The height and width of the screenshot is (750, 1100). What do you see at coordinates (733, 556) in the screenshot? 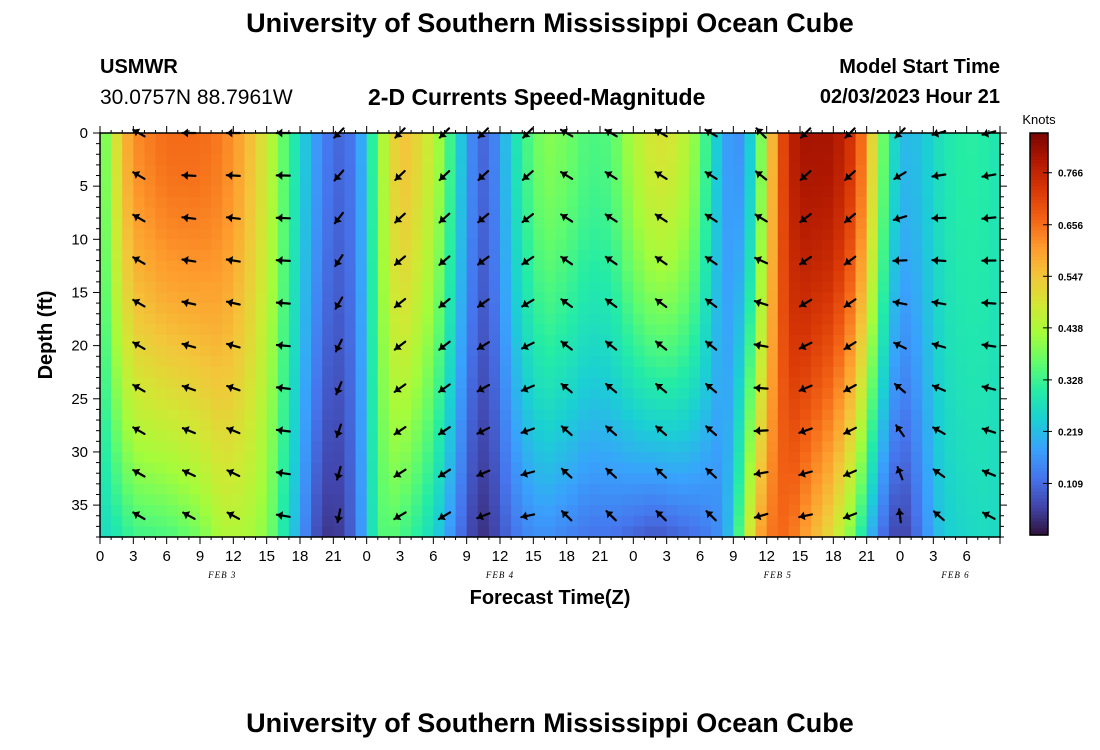
I see `x-tick-label: 9` at bounding box center [733, 556].